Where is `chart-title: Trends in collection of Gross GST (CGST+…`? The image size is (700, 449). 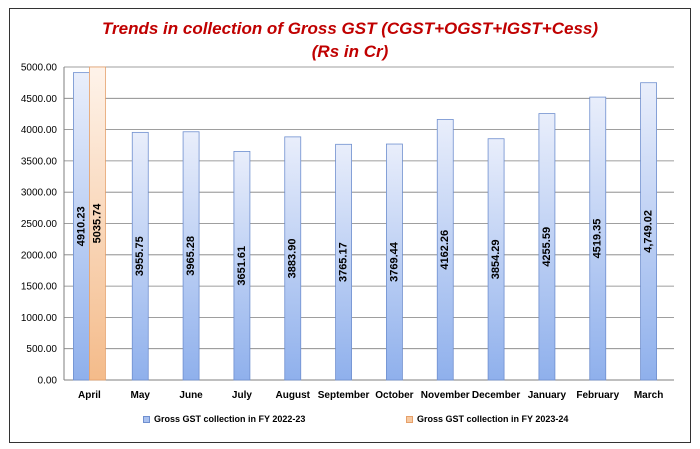
chart-title: Trends in collection of Gross GST (CGST+… is located at coordinates (350, 28).